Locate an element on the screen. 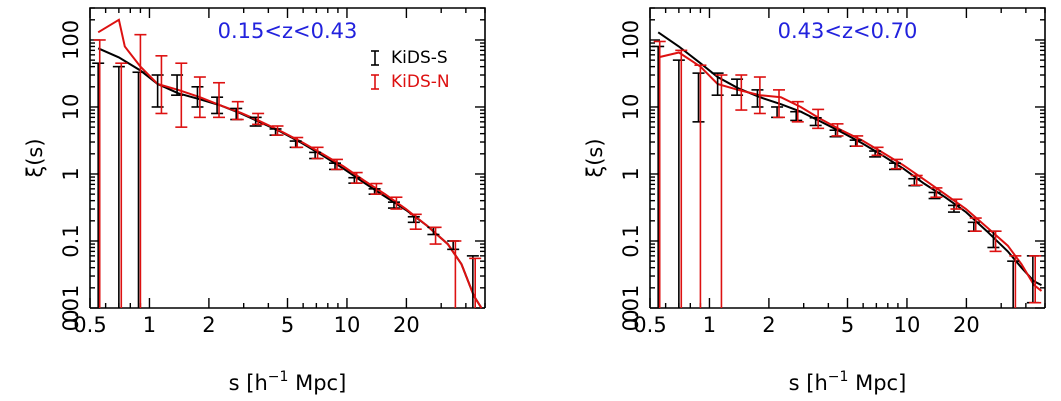  y-tick-label: 100 is located at coordinates (71, 40).